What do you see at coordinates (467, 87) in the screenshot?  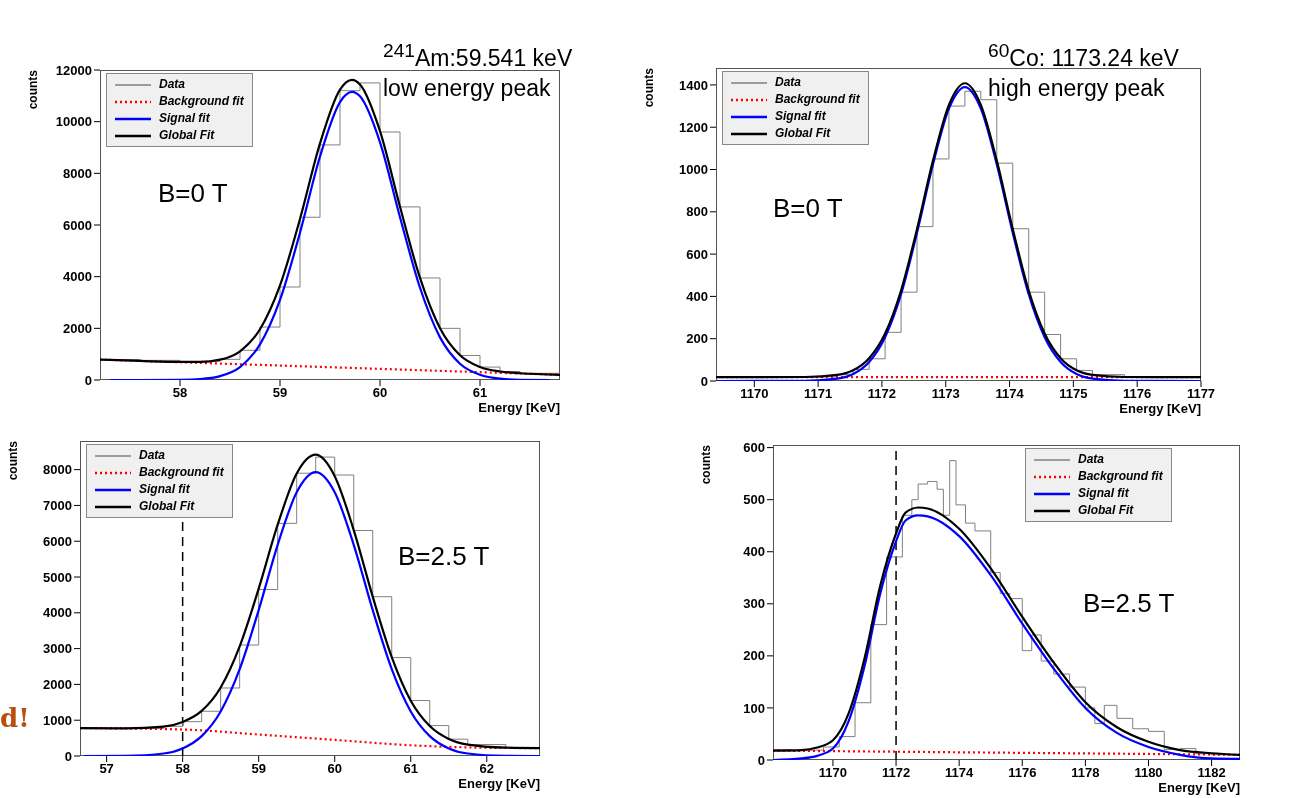 I see `chart-subtitle: low energy peak` at bounding box center [467, 87].